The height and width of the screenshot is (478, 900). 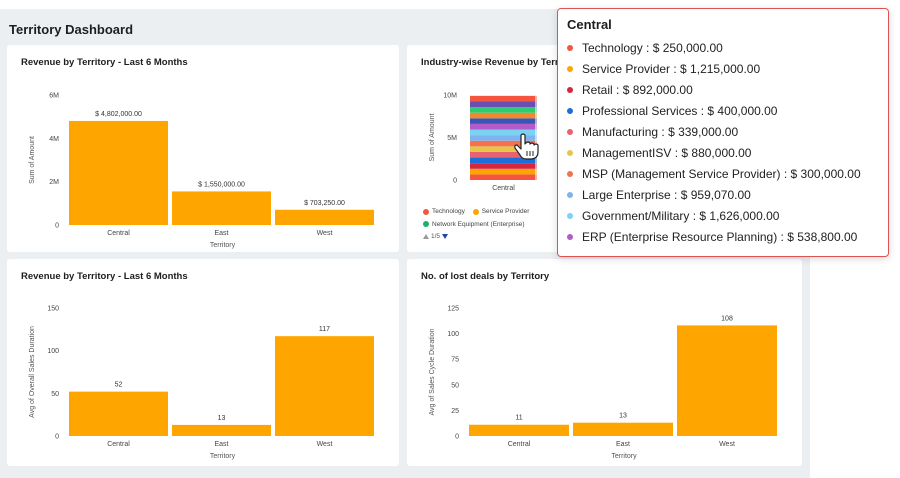 I want to click on tooltip-series-name: Service Provider, so click(x=626, y=68).